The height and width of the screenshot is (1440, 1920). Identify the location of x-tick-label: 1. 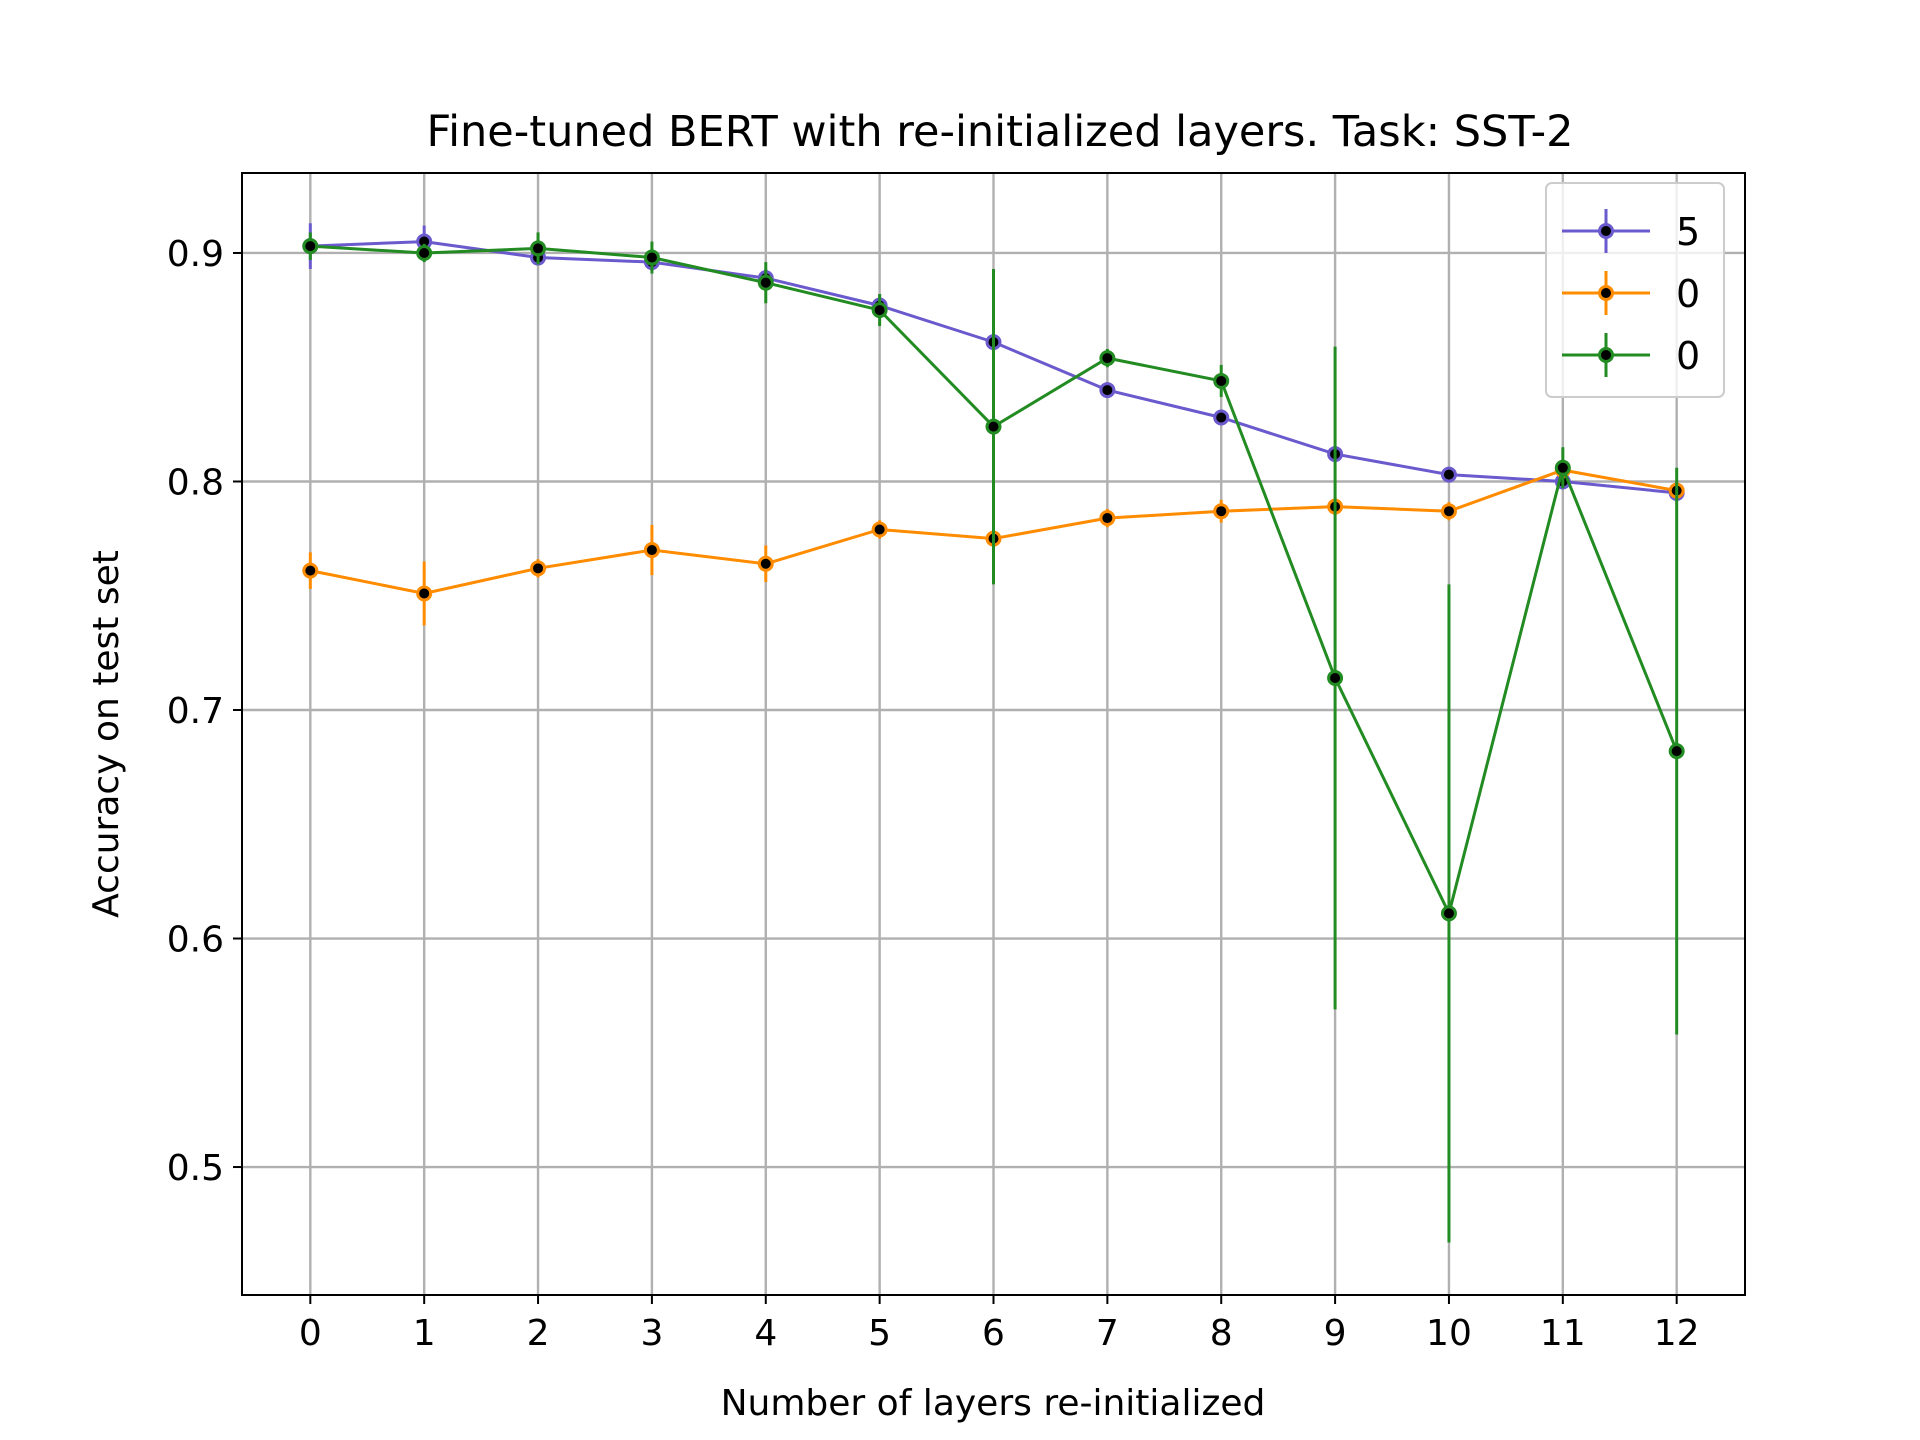
(424, 1333).